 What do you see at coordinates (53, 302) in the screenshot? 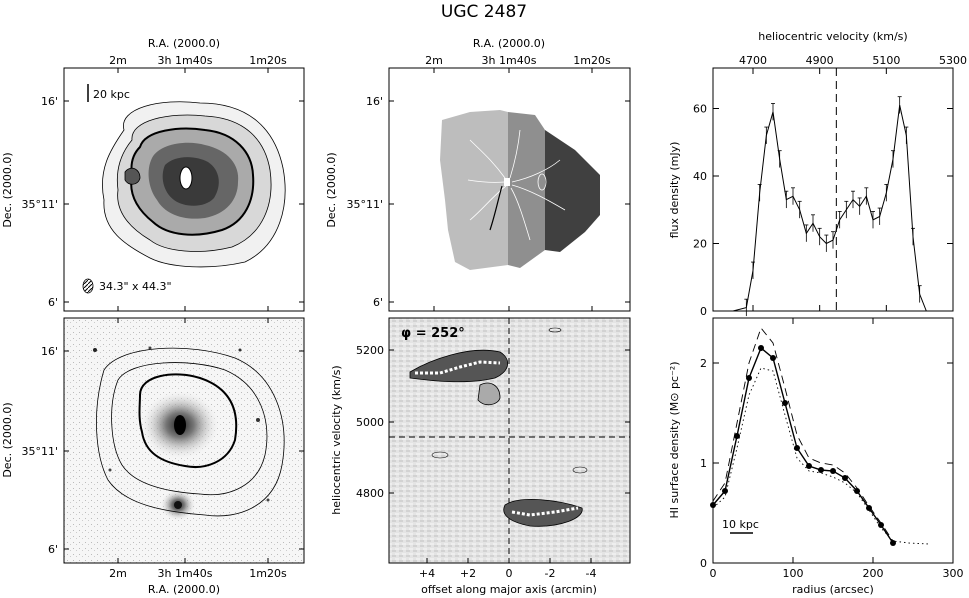
I see `mom0-dec-tick-2: 6'` at bounding box center [53, 302].